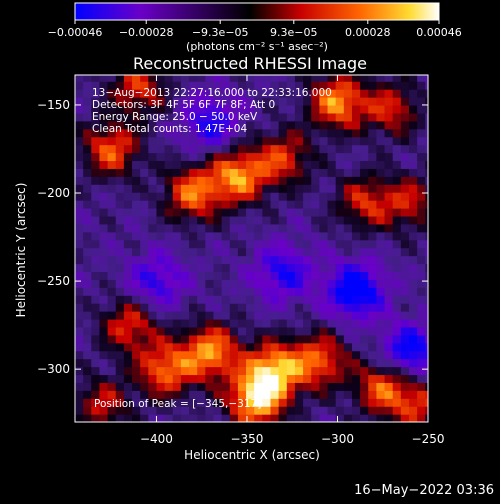  I want to click on peak-label: Position of Peak = [−345,−317], so click(177, 404).